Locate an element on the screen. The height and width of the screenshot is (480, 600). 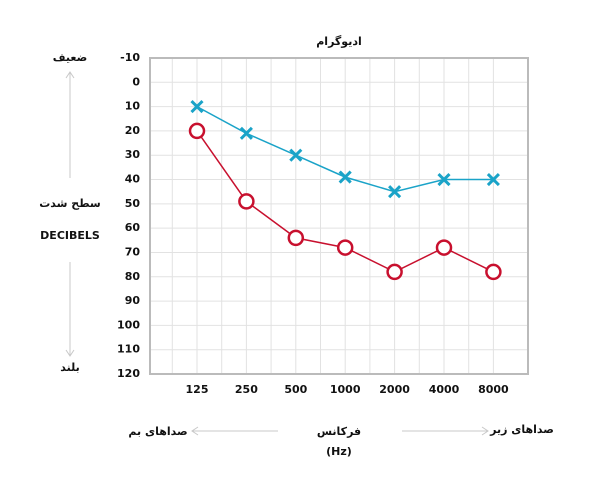
y-tick-label: 80 is located at coordinates (133, 276).